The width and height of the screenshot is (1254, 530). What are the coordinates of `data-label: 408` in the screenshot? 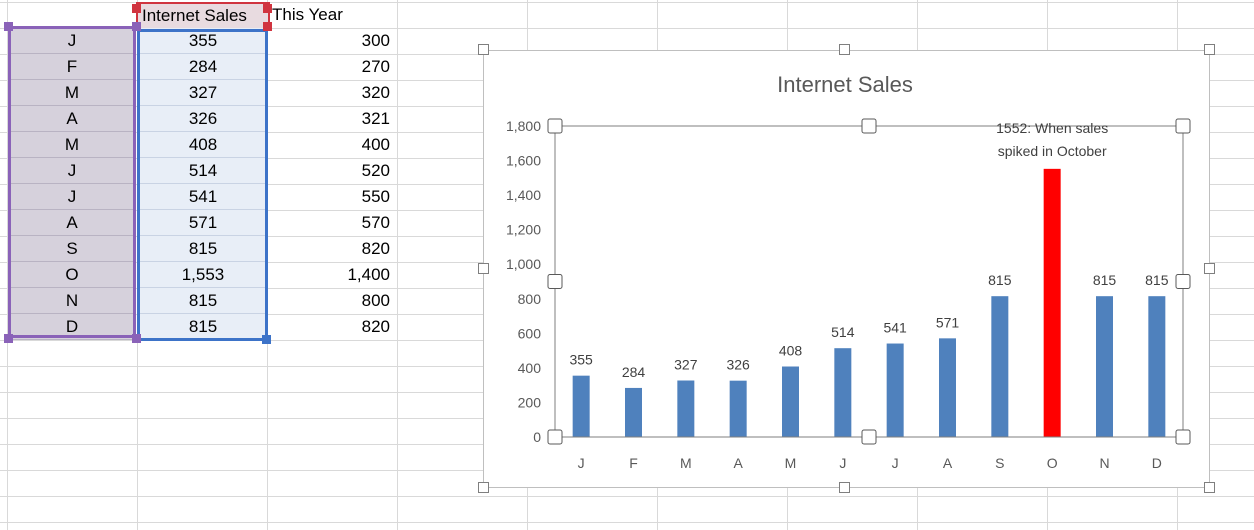 It's located at (791, 351).